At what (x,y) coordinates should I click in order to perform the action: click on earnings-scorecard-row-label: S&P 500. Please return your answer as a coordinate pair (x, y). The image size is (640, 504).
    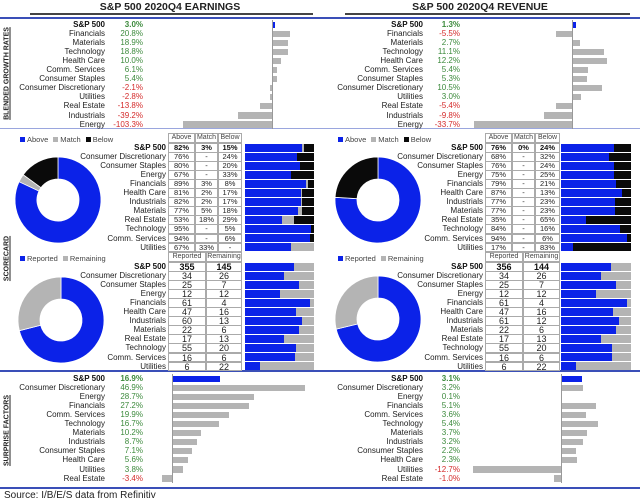
    Looking at the image, I should click on (150, 147).